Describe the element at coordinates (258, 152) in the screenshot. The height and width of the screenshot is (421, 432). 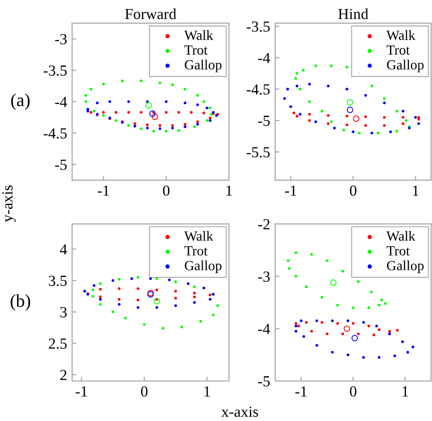
I see `y-tick-label: -5.5` at that location.